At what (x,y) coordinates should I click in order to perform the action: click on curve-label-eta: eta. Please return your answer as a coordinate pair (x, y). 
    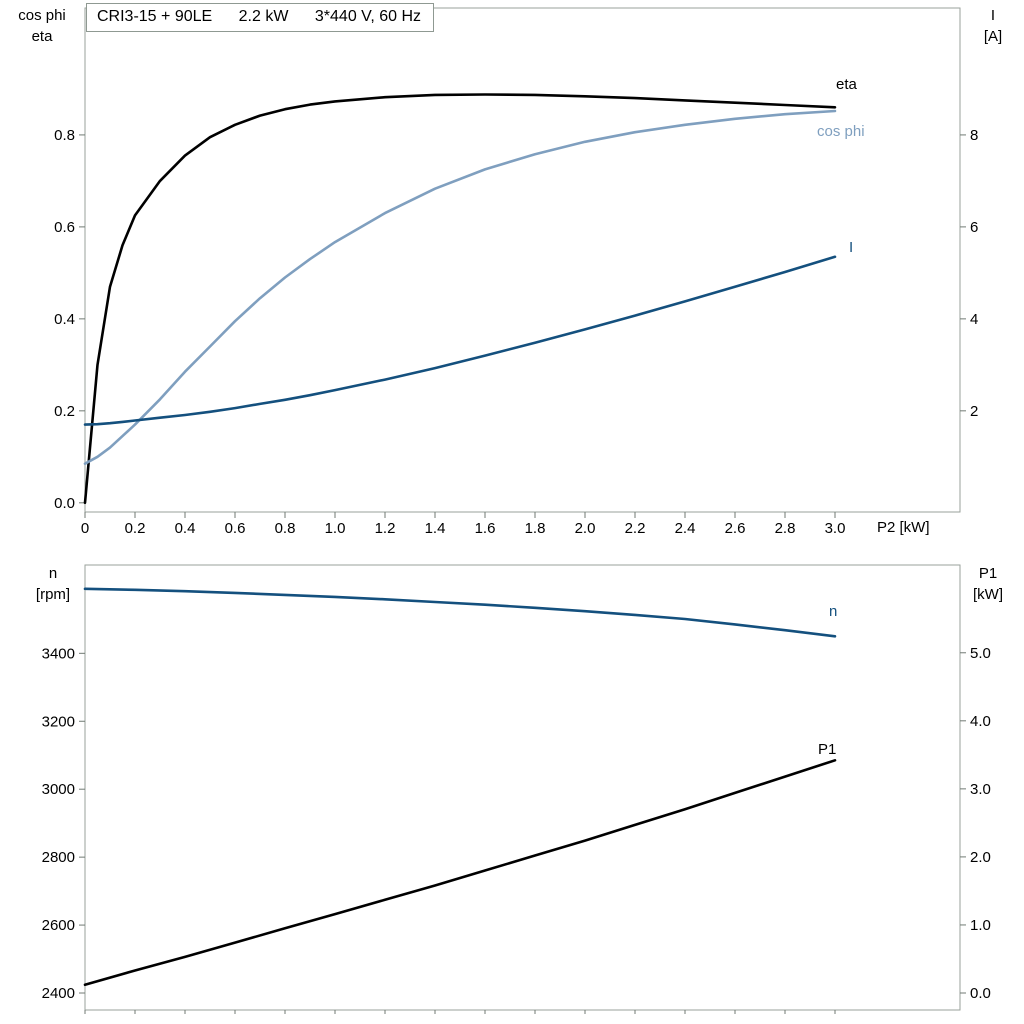
    Looking at the image, I should click on (846, 84).